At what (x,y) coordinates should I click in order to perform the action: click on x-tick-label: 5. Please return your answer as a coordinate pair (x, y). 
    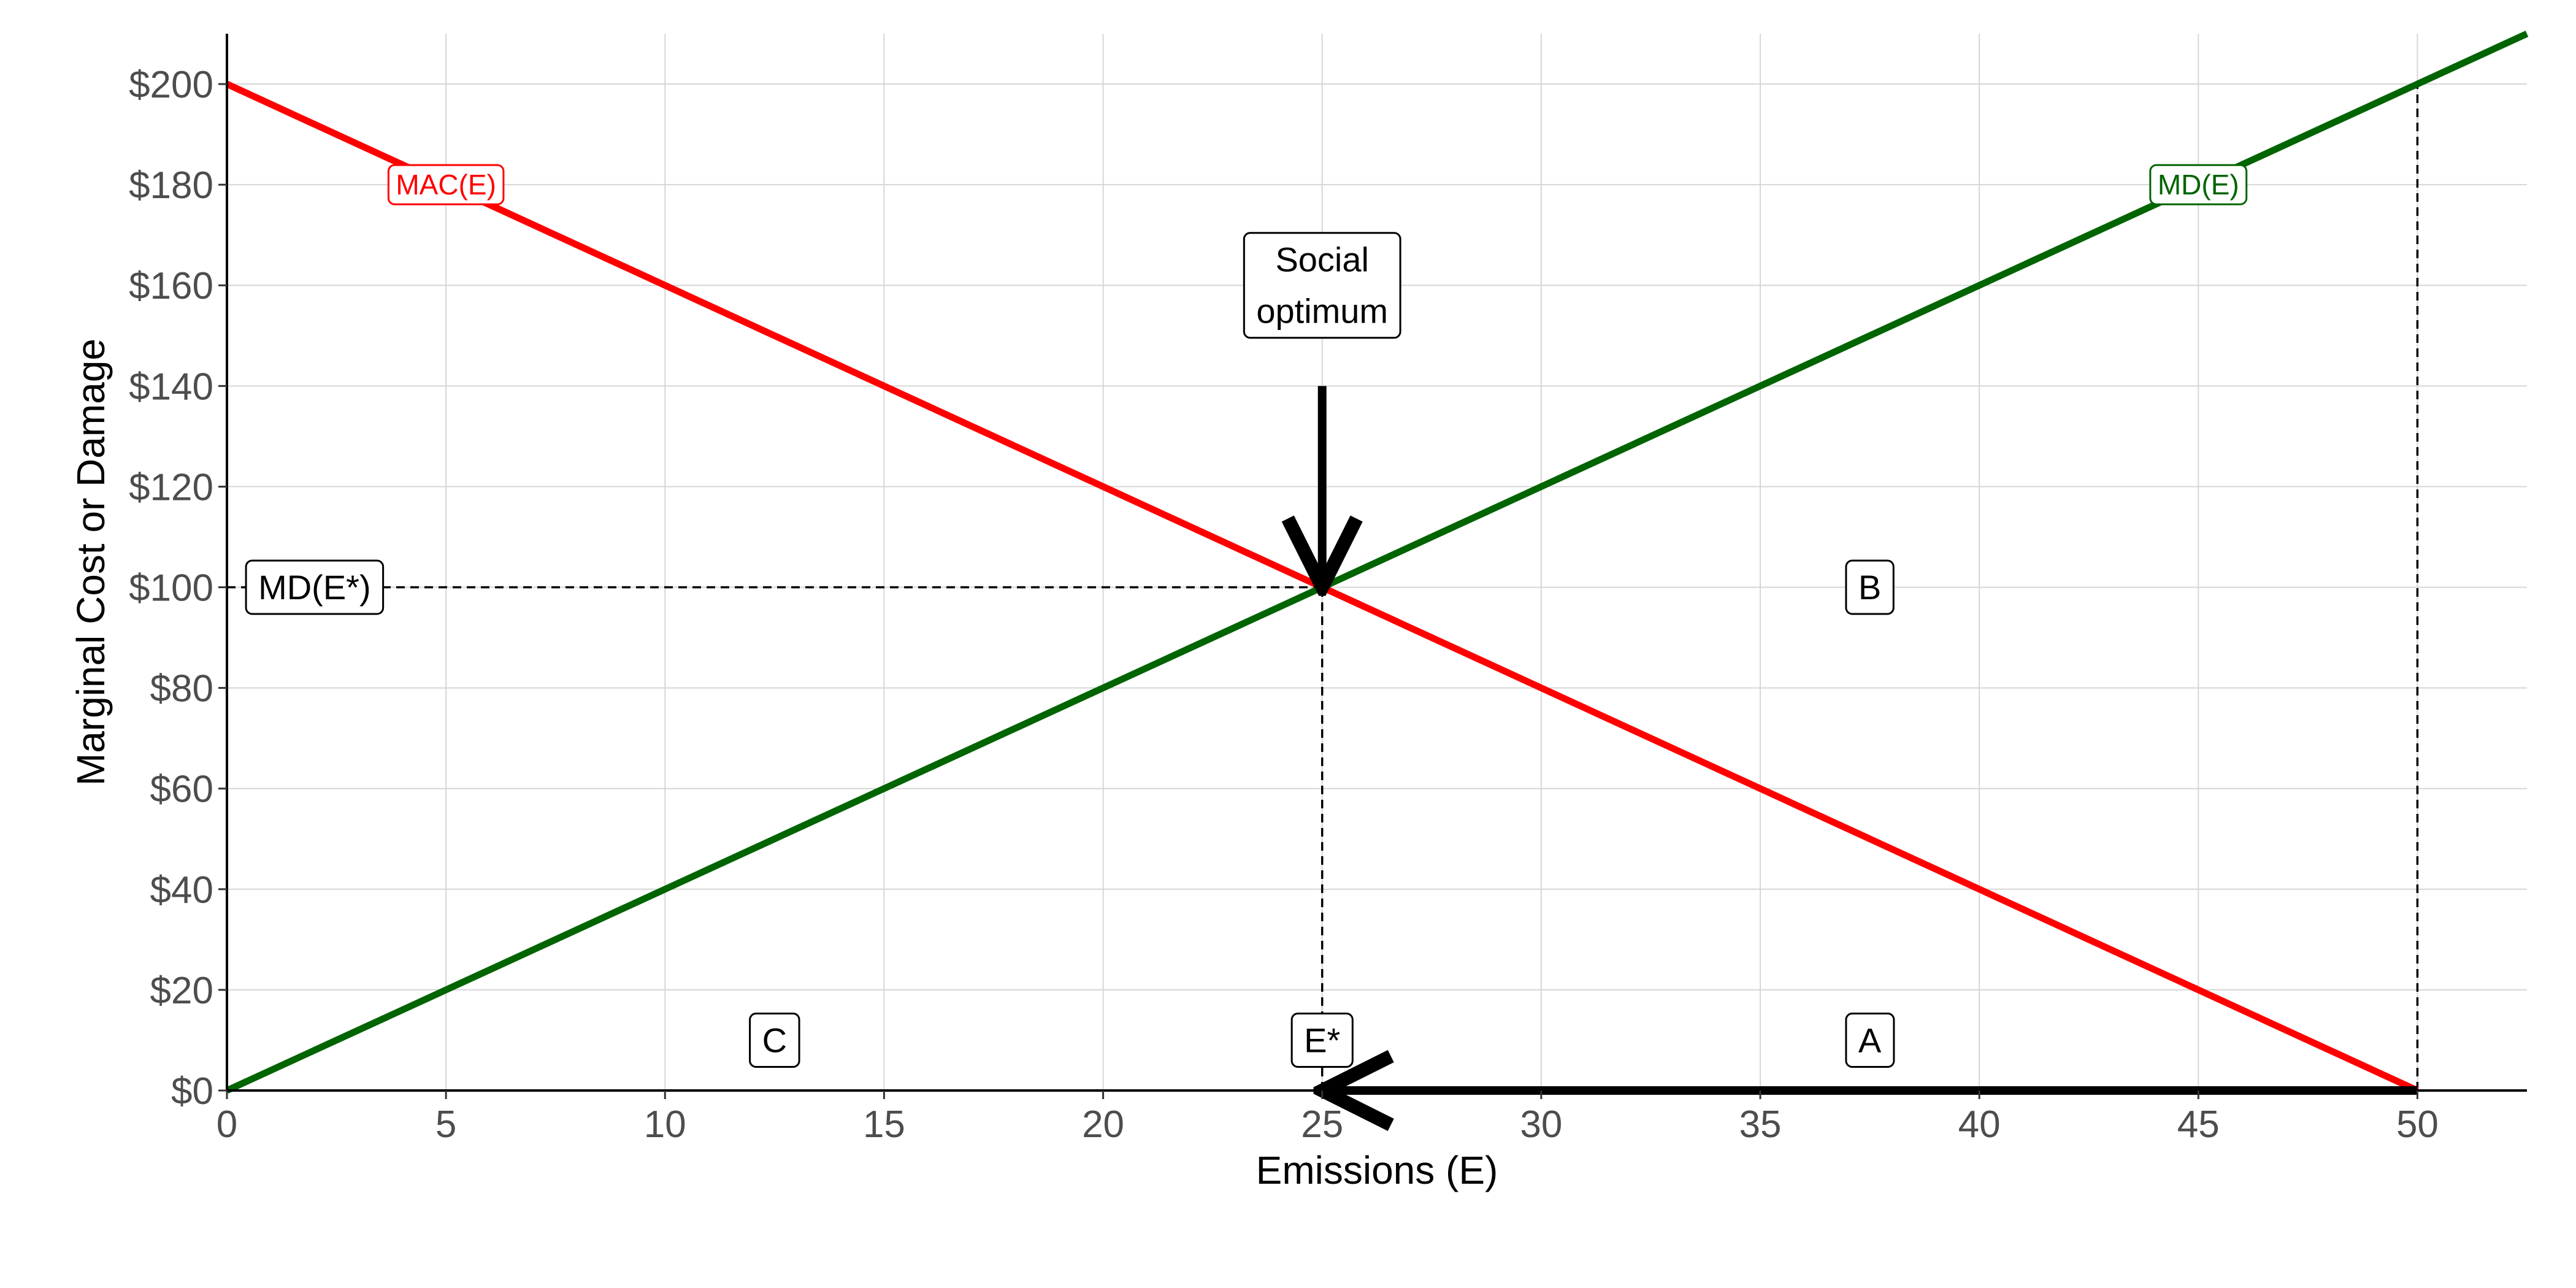
    Looking at the image, I should click on (445, 1124).